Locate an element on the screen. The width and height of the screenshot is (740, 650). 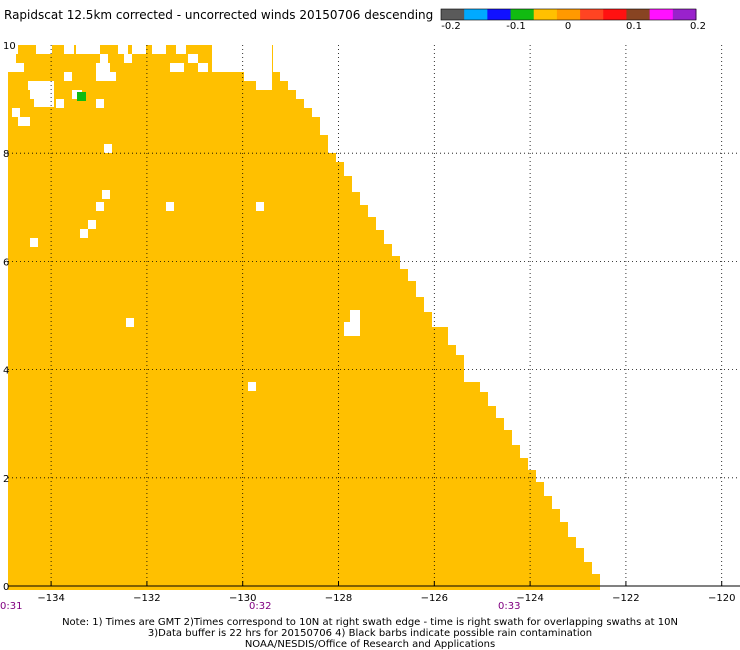
colorbar-label: -0.1 is located at coordinates (516, 26).